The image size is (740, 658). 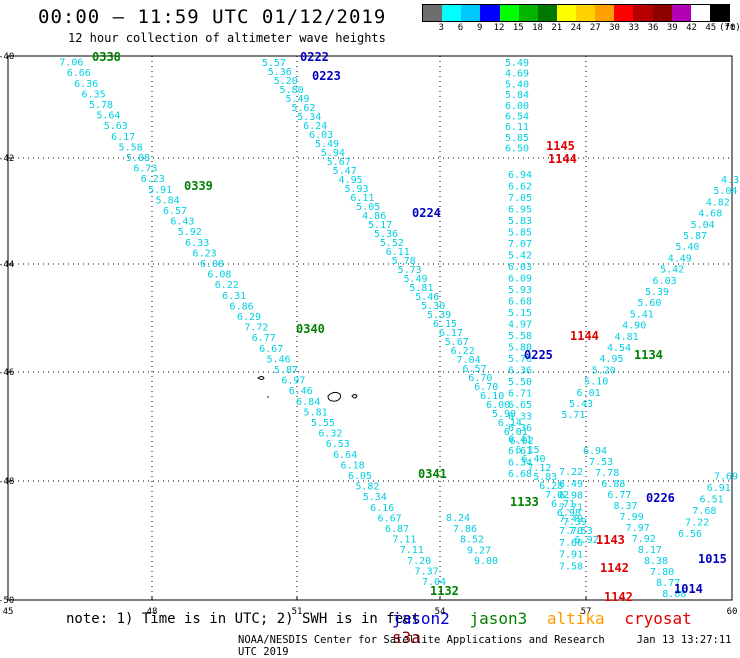 What do you see at coordinates (581, 28) in the screenshot?
I see `color-scale-labels: 3 6 9 12 15 18 21 24 27 30 33 36 39 42 45 70 (ft)` at bounding box center [581, 28].